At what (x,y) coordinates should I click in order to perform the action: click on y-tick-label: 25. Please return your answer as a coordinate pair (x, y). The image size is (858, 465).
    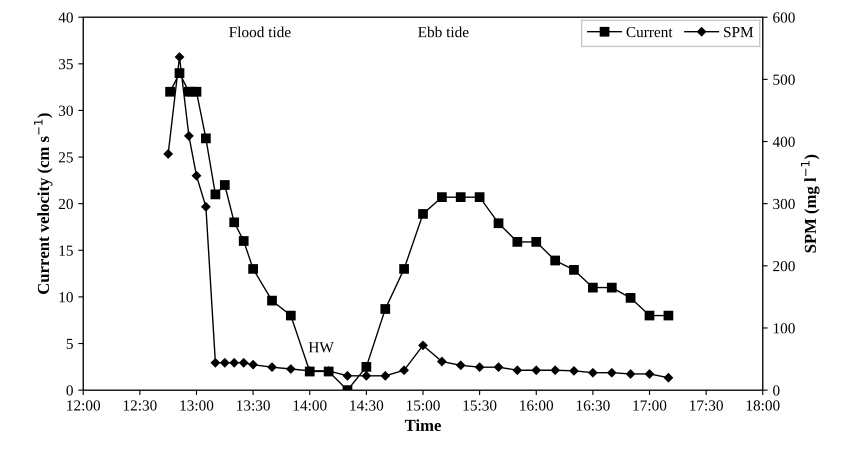
    Looking at the image, I should click on (65, 157).